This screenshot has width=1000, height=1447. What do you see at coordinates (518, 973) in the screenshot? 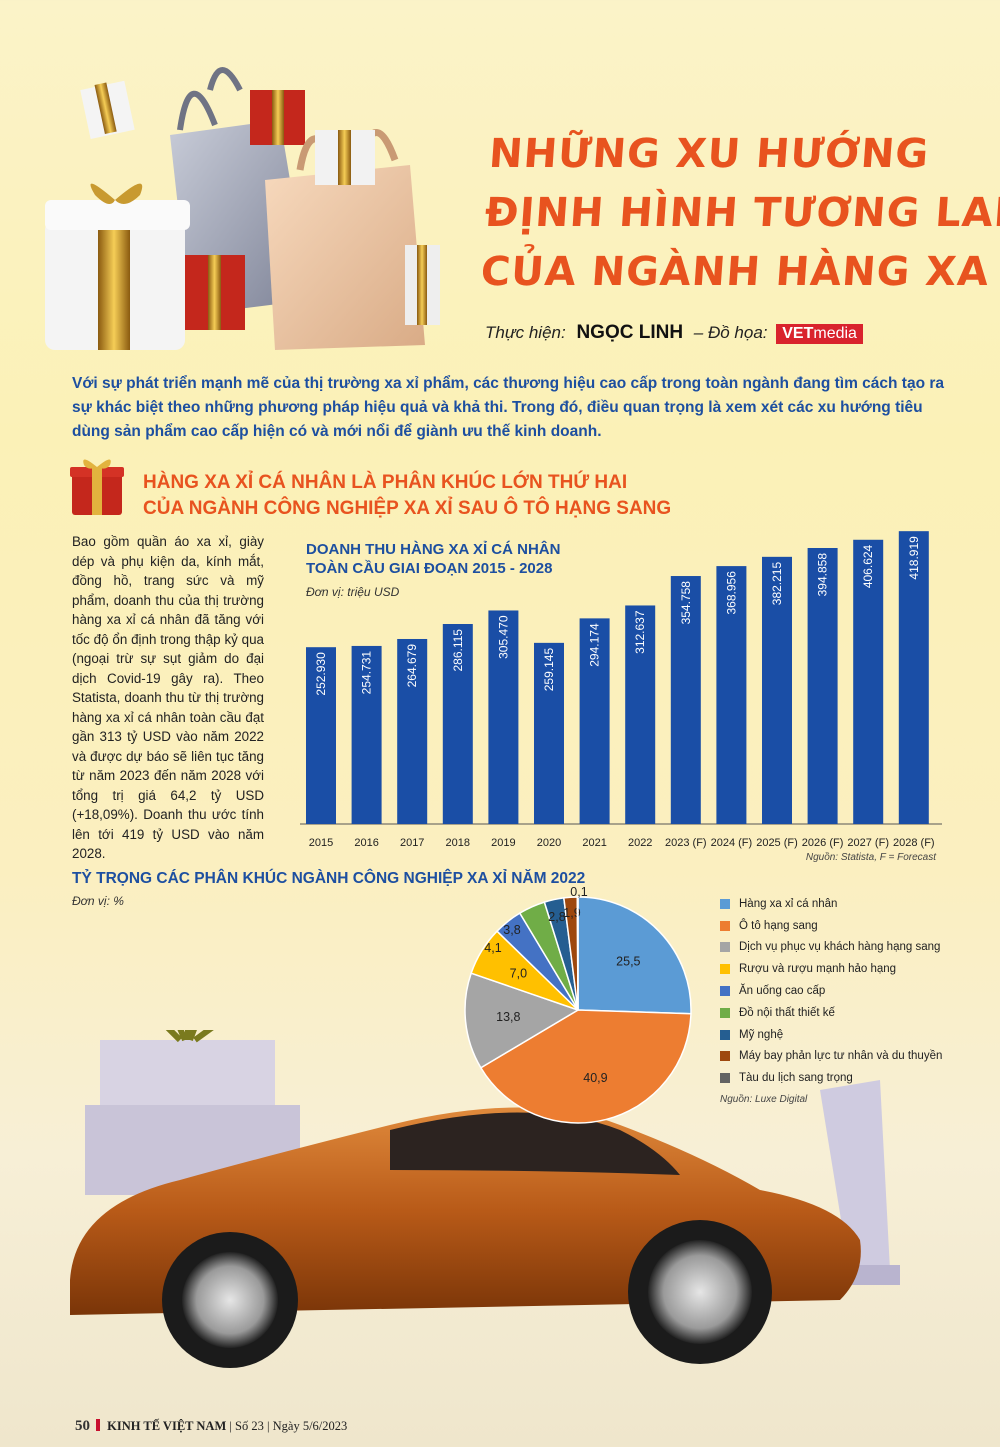
I see `pie-value-label: 7,0` at bounding box center [518, 973].